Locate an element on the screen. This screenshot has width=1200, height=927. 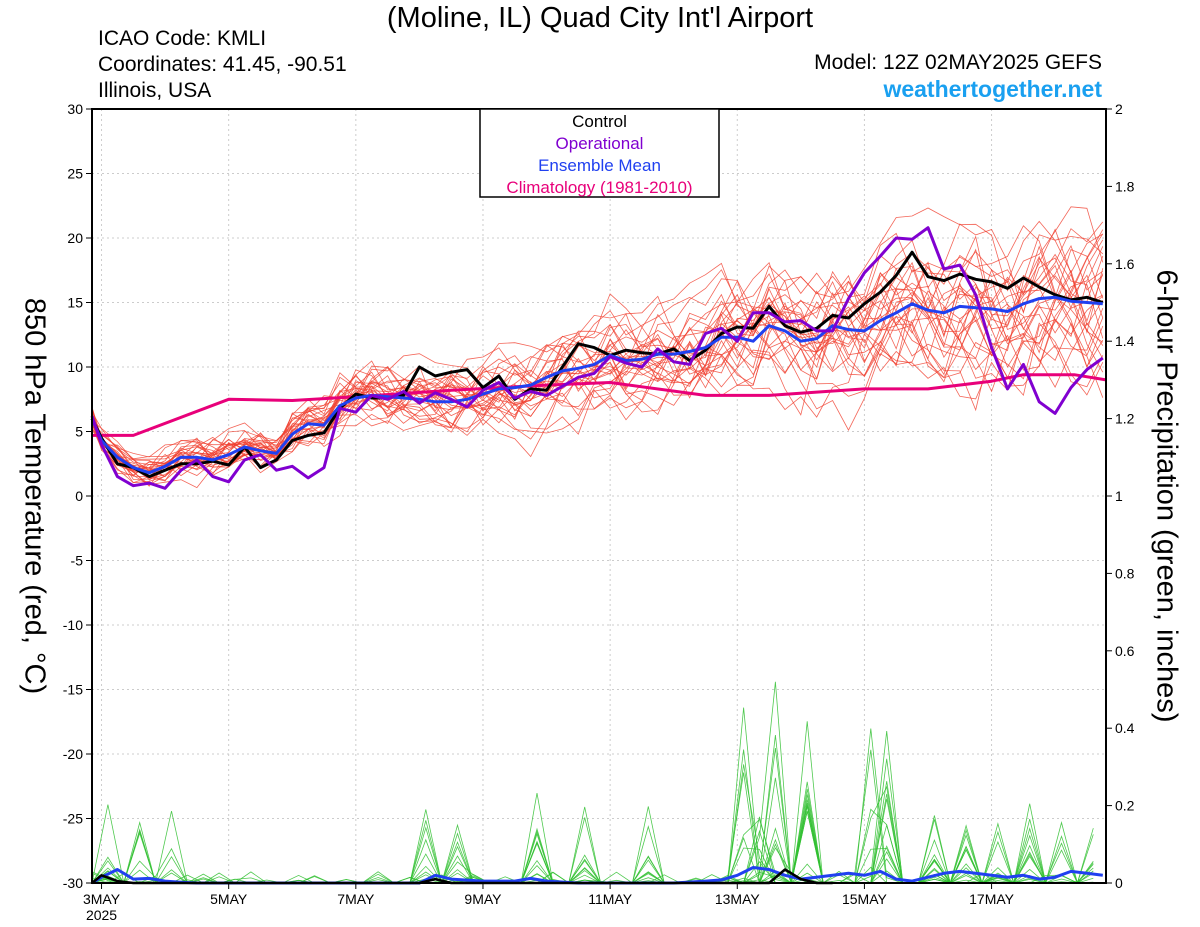
y-tick-label-left: 30 is located at coordinates (75, 109).